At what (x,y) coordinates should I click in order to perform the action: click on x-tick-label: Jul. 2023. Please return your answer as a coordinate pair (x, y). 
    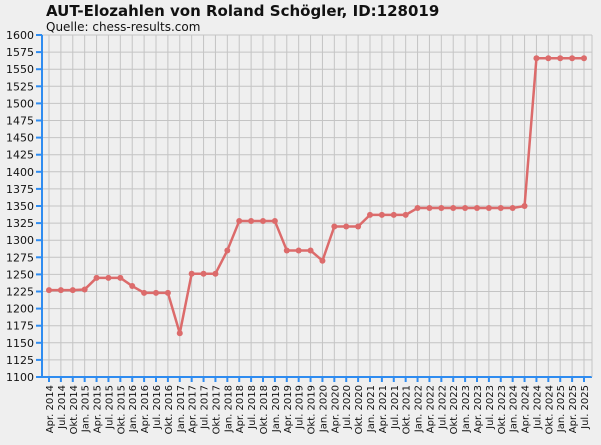
    Looking at the image, I should click on (490, 407).